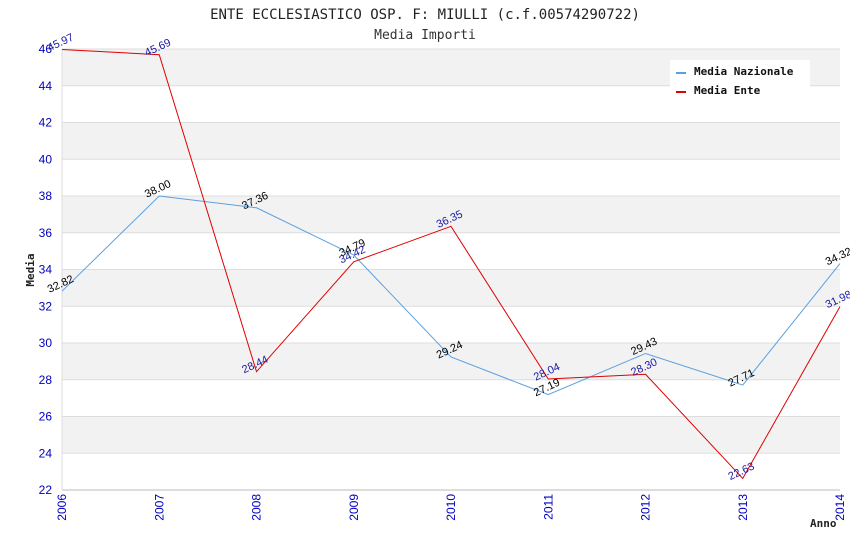  Describe the element at coordinates (727, 90) in the screenshot. I see `legend-label-ente: Media Ente` at that location.